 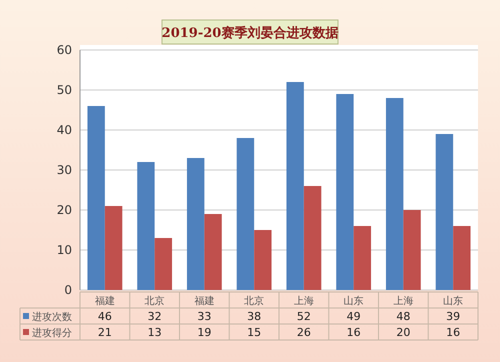 What do you see at coordinates (64, 130) in the screenshot?
I see `y-tick-label: 40` at bounding box center [64, 130].